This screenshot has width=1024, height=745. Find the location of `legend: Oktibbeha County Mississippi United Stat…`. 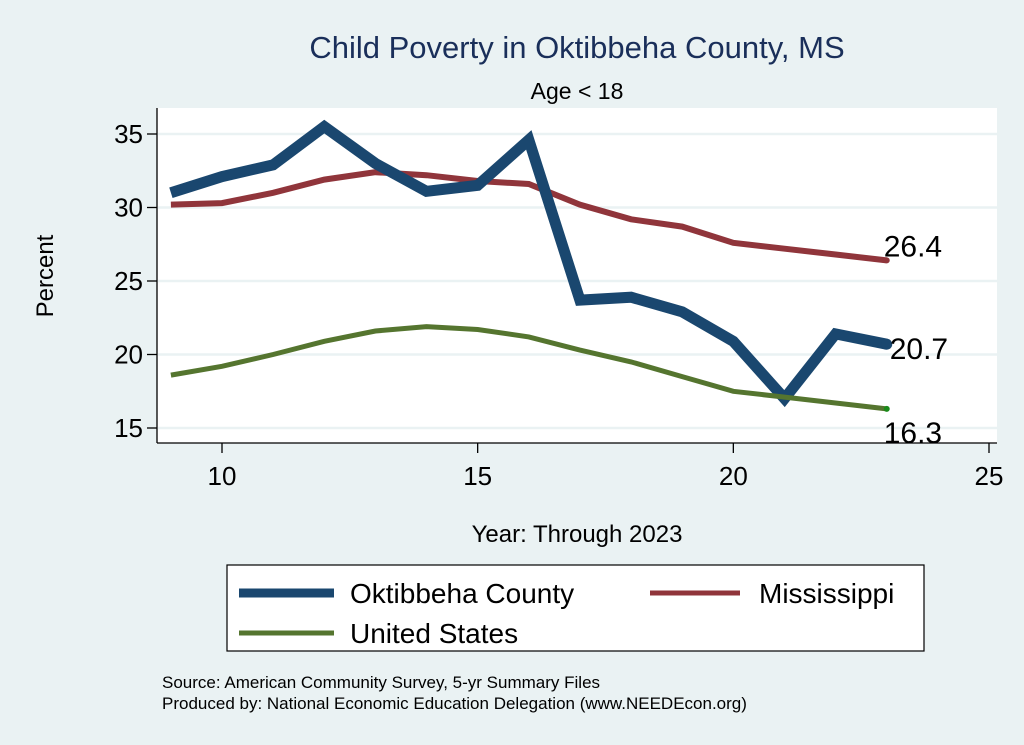

legend: Oktibbeha County Mississippi United Stat… is located at coordinates (575, 608).